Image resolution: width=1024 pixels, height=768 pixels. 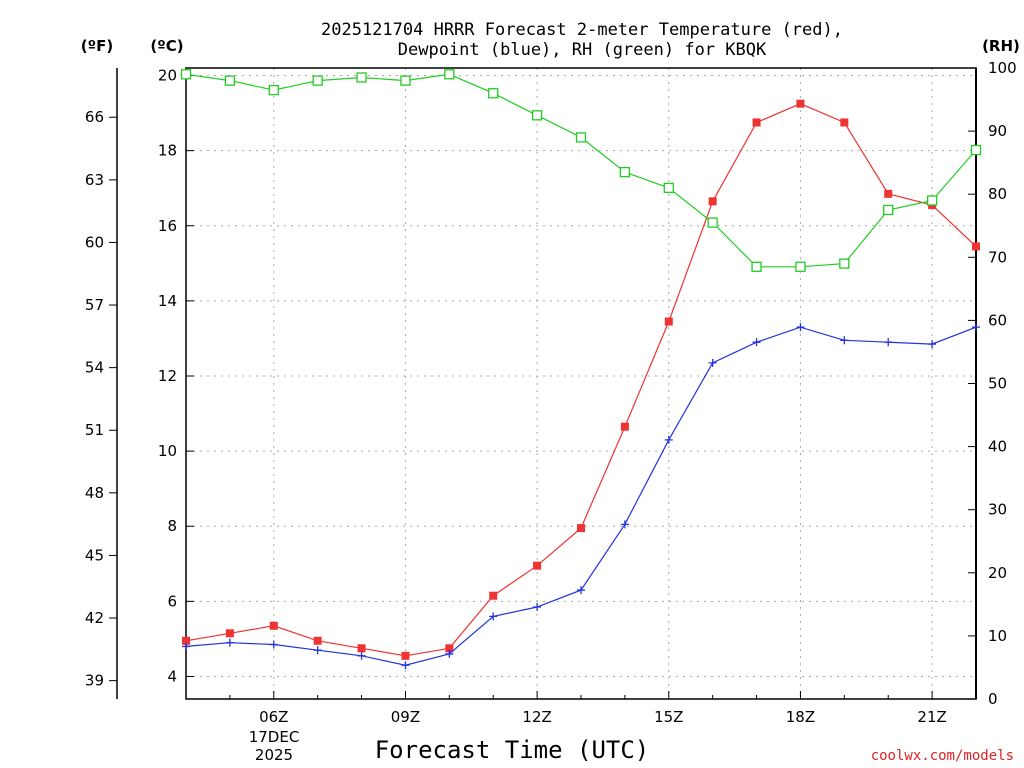 I want to click on y-tick-label-c: 16, so click(x=167, y=226).